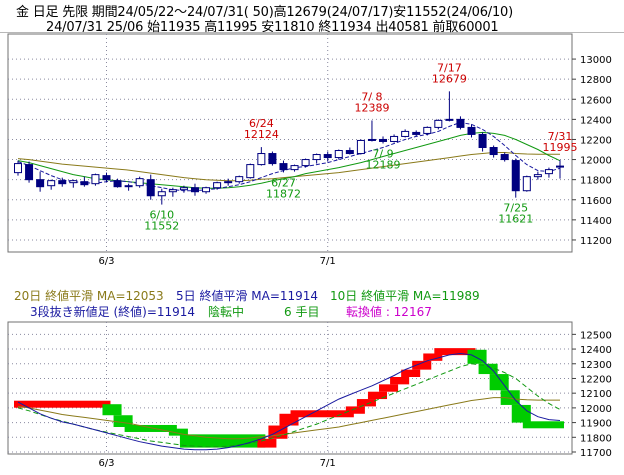 This screenshot has width=624, height=475. I want to click on bottom-x-tick-label: 6/3, so click(106, 463).